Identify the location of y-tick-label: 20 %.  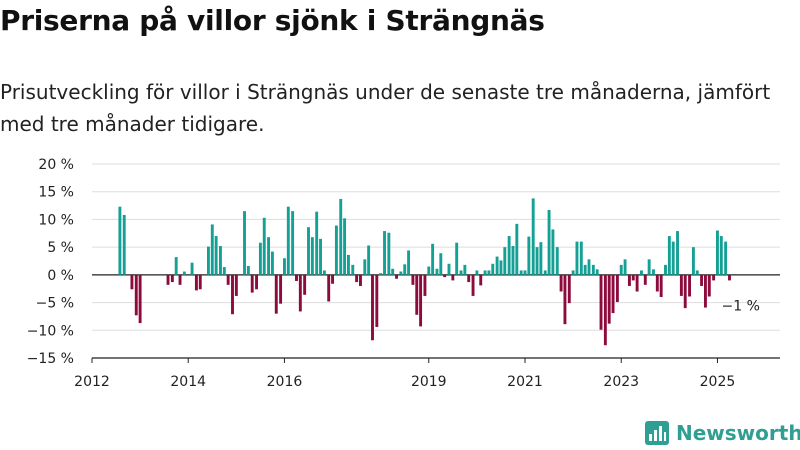
(56, 165).